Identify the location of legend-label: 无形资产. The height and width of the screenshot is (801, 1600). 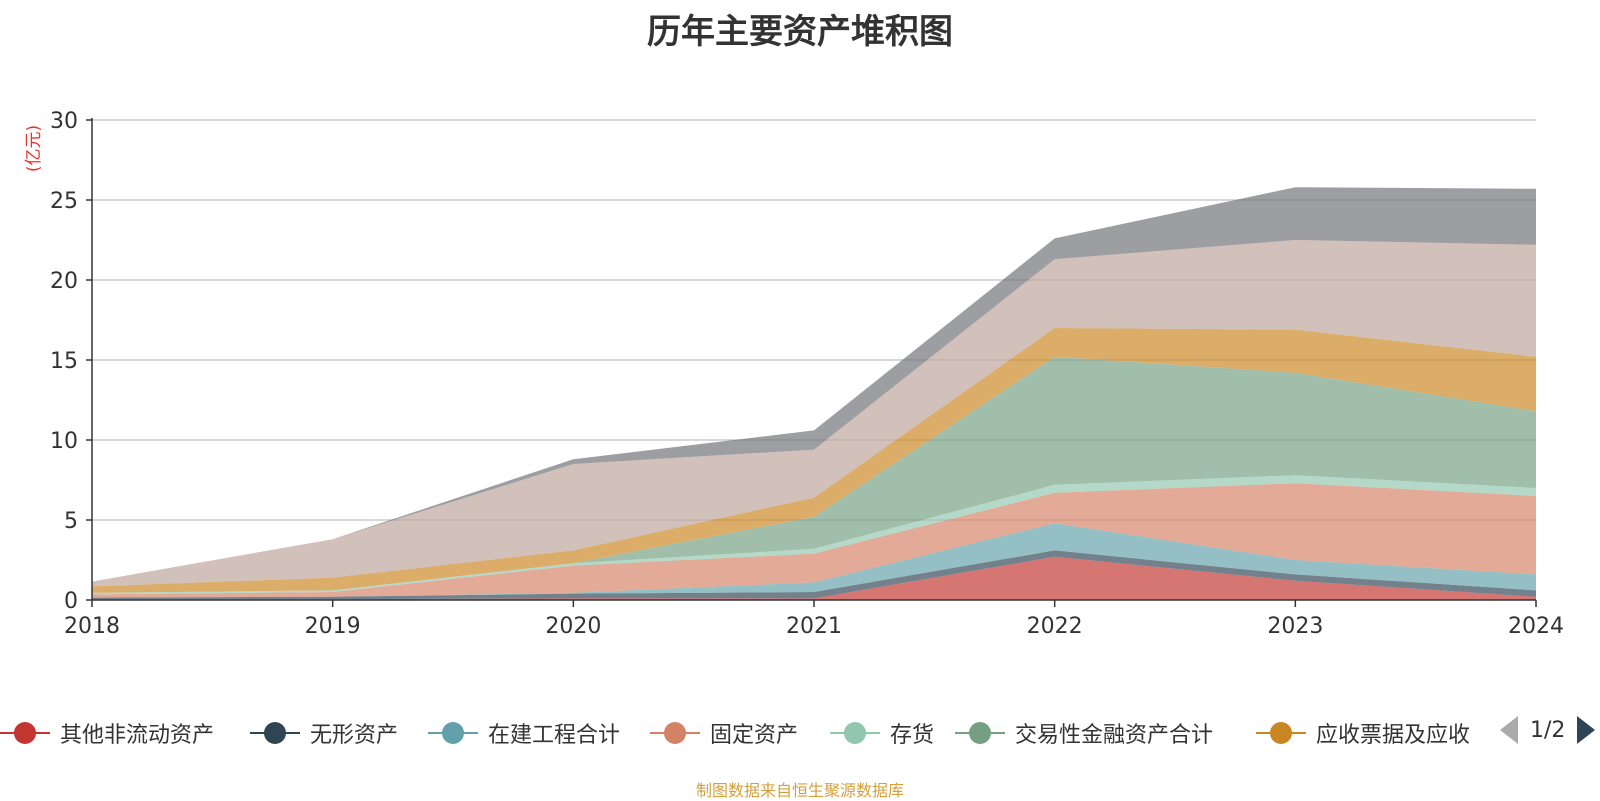
(354, 735).